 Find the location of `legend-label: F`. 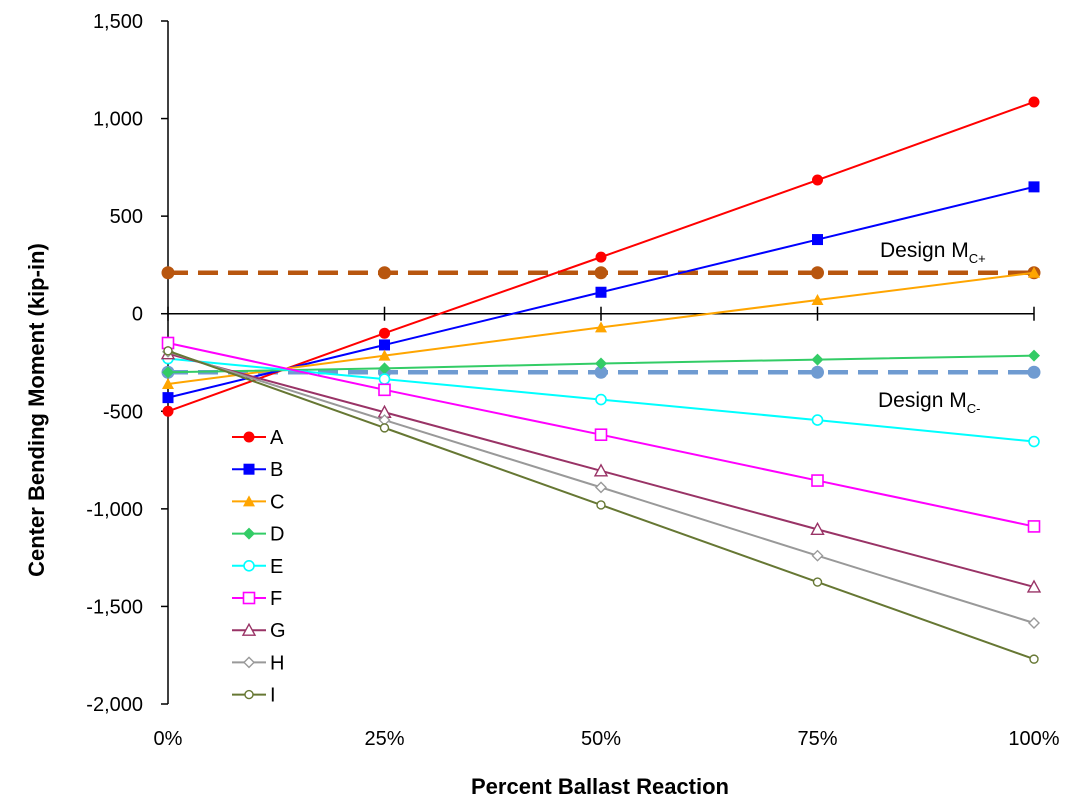

legend-label: F is located at coordinates (276, 599).